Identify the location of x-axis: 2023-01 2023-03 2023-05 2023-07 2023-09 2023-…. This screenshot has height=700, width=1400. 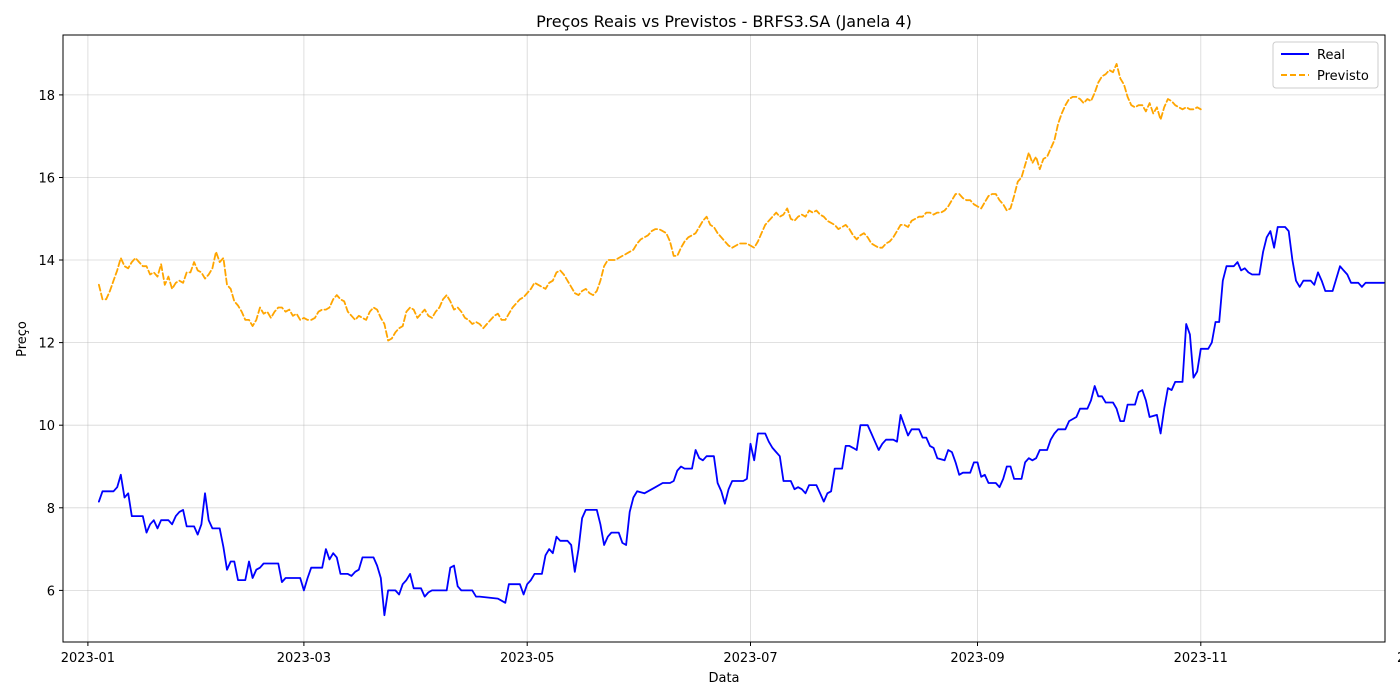
(730, 654).